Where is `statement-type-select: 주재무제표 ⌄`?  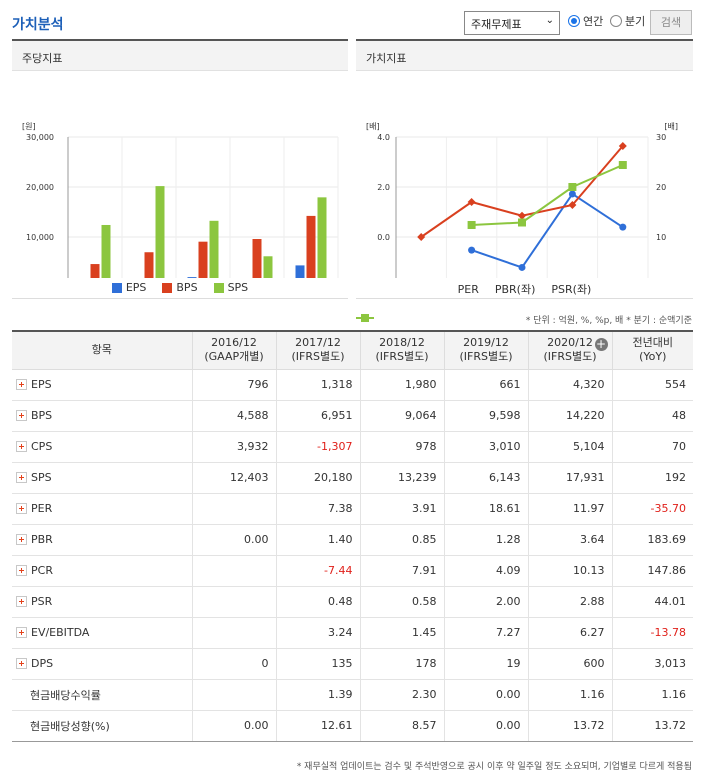
statement-type-select: 주재무제표 ⌄ is located at coordinates (512, 23).